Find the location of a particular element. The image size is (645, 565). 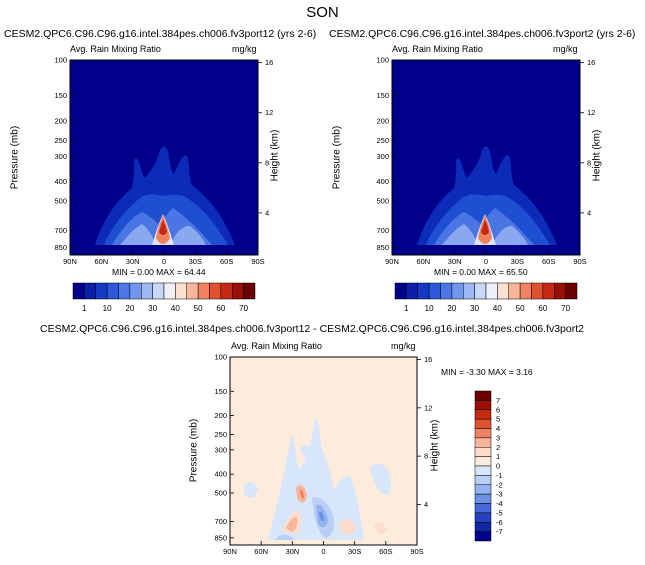

colorbar-label: -3 is located at coordinates (499, 494).